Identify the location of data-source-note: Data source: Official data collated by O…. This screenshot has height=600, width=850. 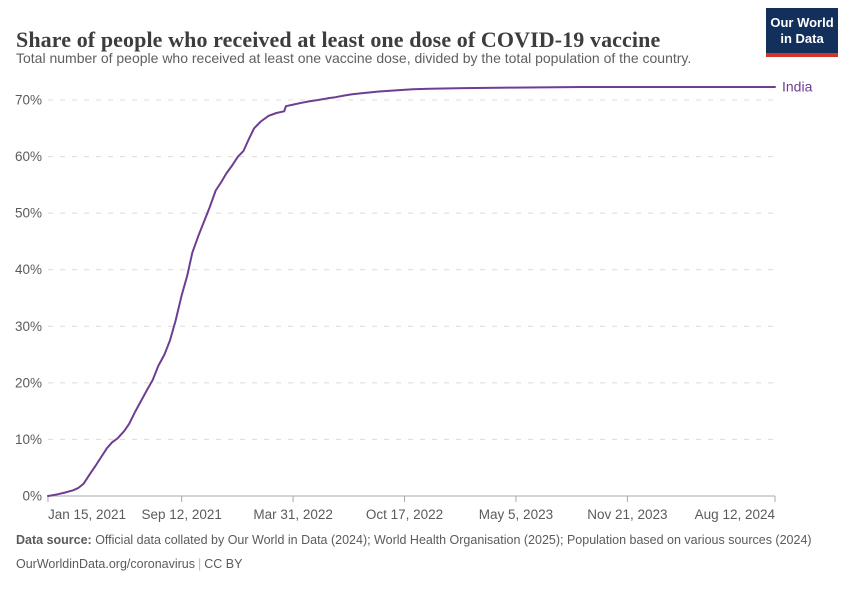
(416, 540).